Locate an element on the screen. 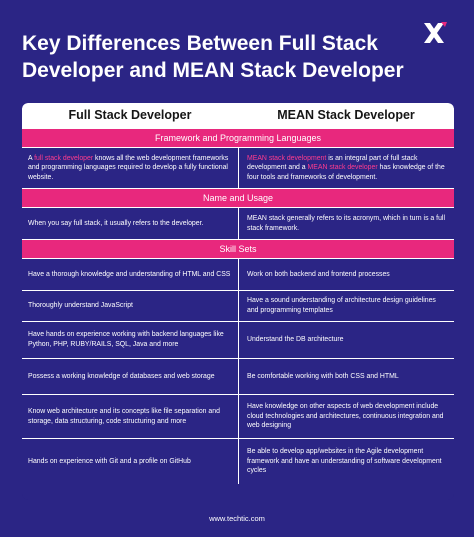 This screenshot has width=474, height=537. text-segment: Thoroughly understand JavaScript is located at coordinates (80, 306).